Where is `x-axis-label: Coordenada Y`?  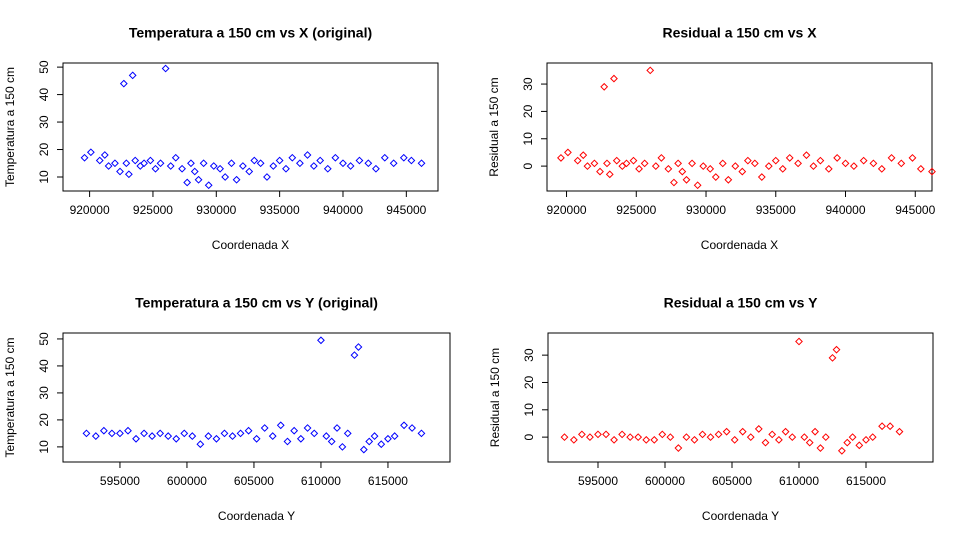 x-axis-label: Coordenada Y is located at coordinates (740, 516).